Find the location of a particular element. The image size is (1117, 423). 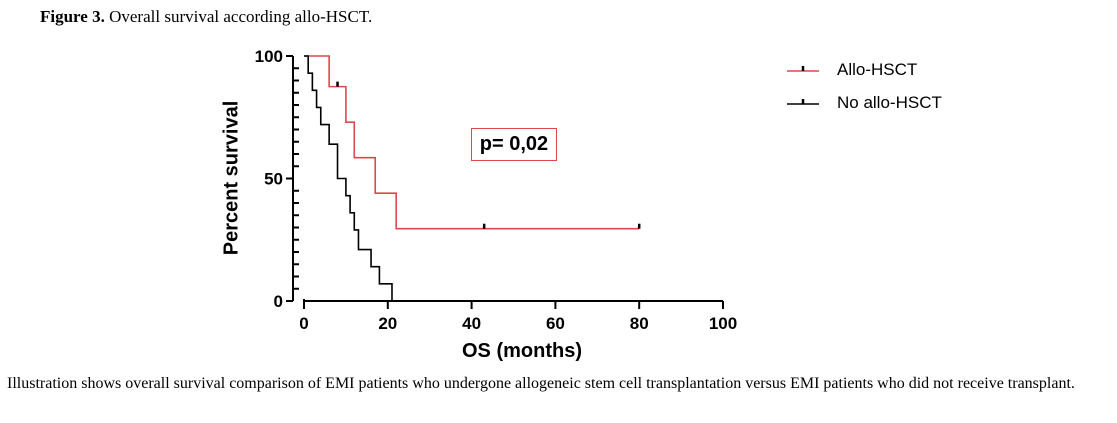

x-tick-label: 40 is located at coordinates (471, 323).